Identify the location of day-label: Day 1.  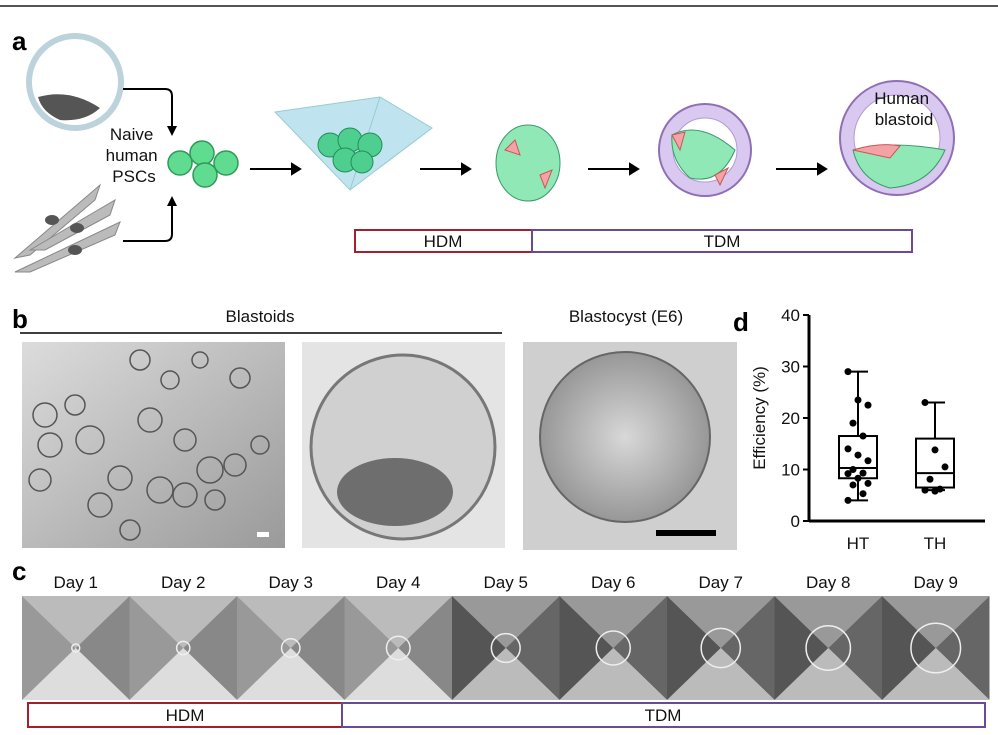
(76, 582).